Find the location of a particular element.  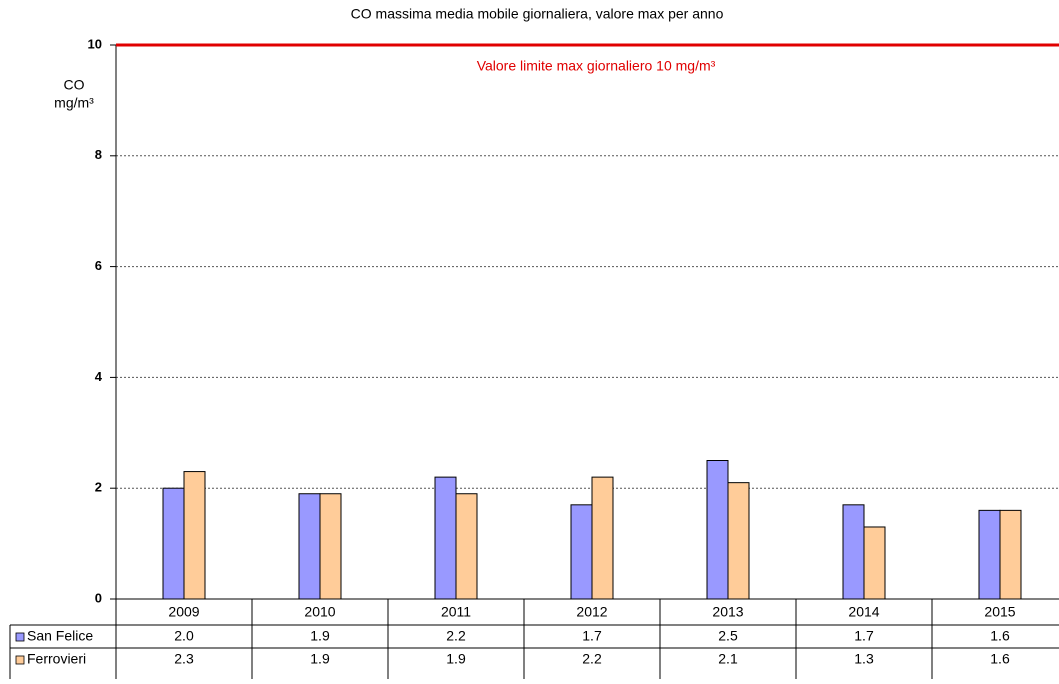

table-value: 2.3 is located at coordinates (184, 659).